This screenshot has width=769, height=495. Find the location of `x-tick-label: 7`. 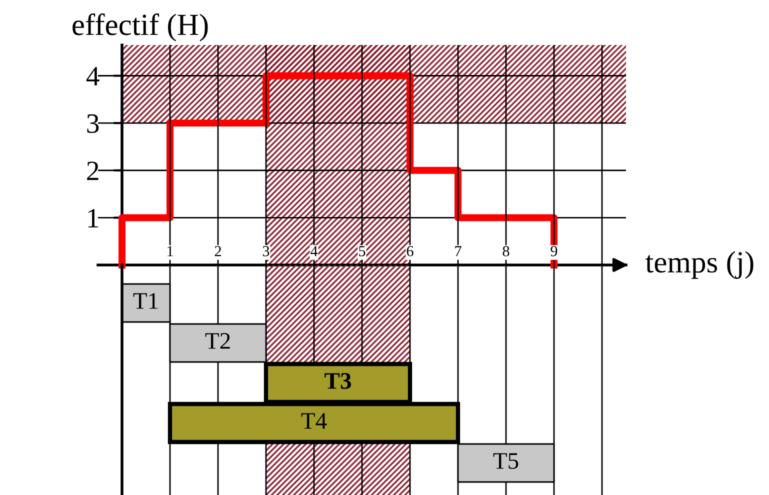

x-tick-label: 7 is located at coordinates (458, 251).